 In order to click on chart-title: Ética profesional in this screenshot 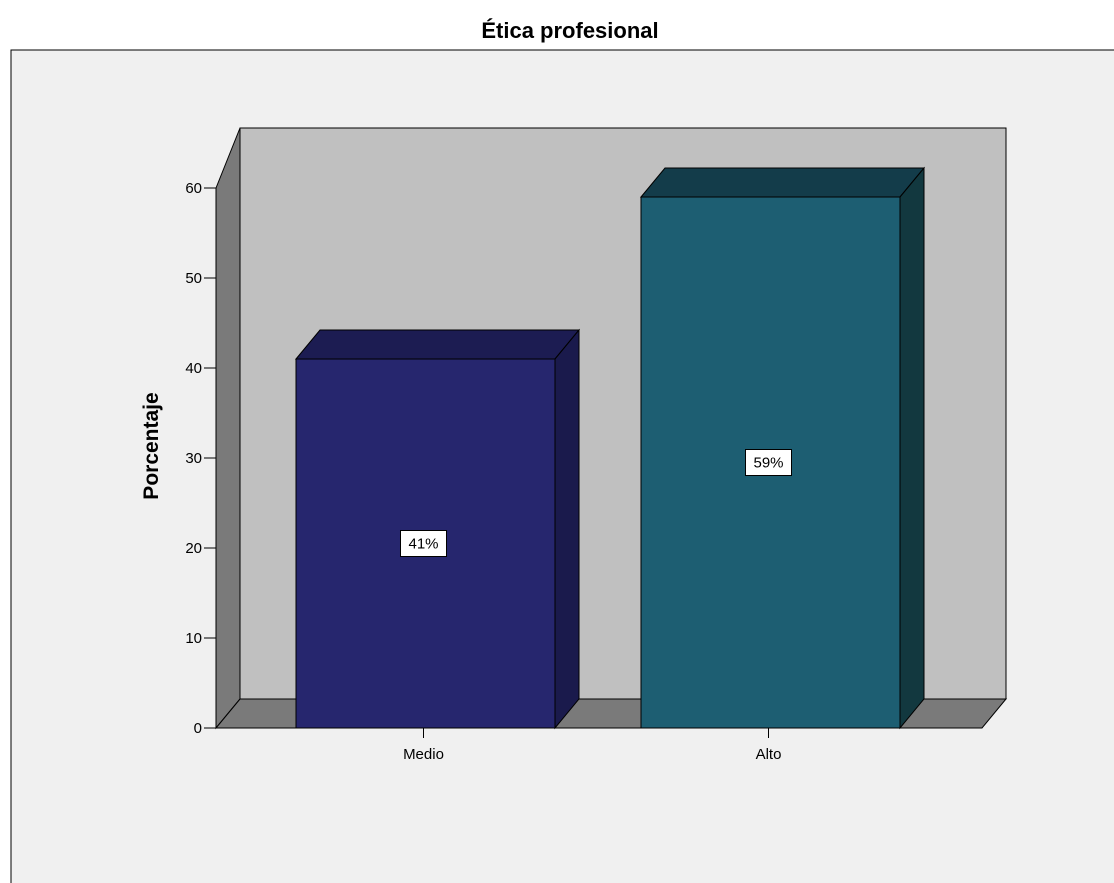, I will do `click(569, 30)`.